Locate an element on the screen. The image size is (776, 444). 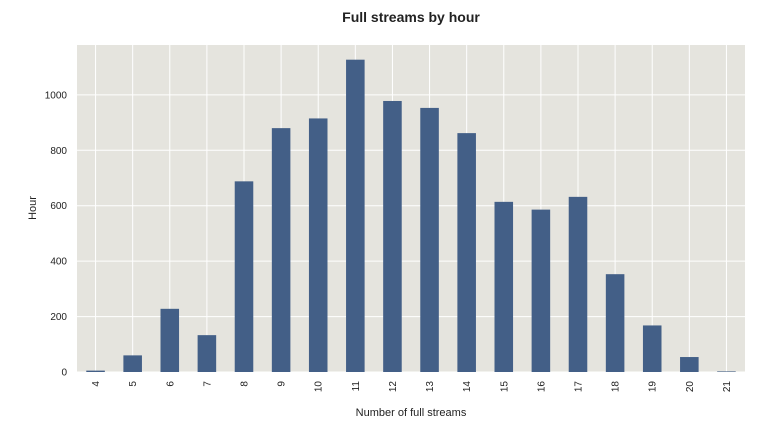
x-tick-label: 4 is located at coordinates (96, 384).